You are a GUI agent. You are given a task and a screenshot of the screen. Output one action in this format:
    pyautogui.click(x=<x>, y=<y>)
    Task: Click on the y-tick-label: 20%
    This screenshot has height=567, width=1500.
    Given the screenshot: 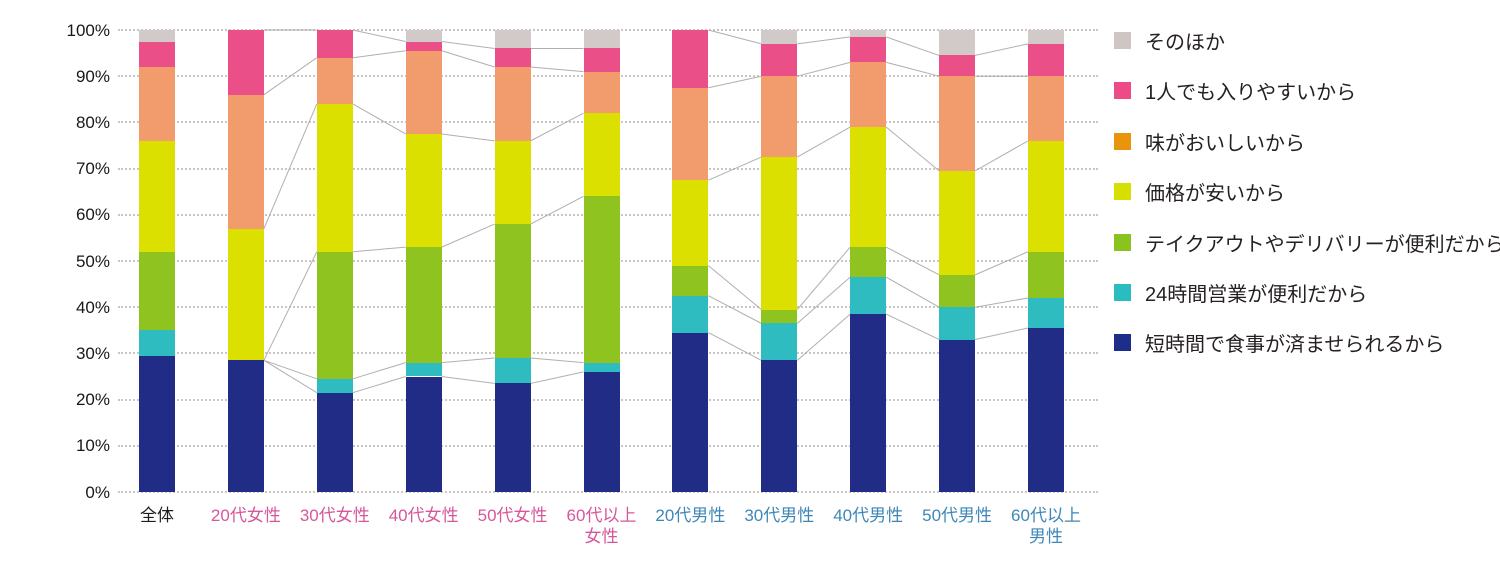 What is the action you would take?
    pyautogui.click(x=92, y=400)
    